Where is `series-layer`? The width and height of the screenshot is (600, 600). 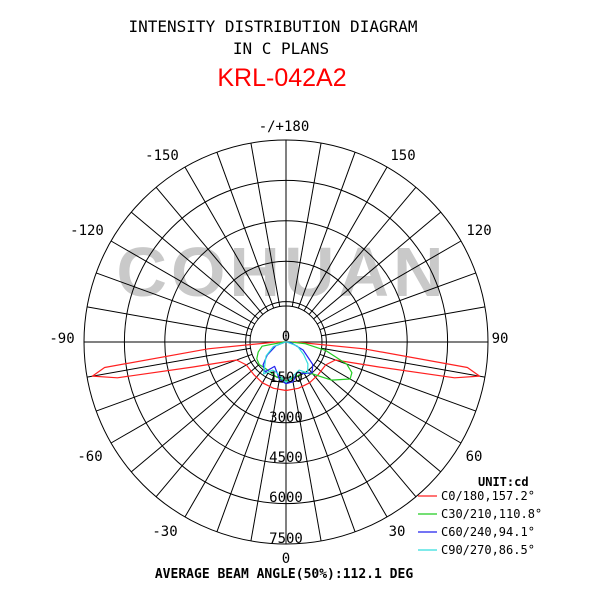
series-layer is located at coordinates (286, 366).